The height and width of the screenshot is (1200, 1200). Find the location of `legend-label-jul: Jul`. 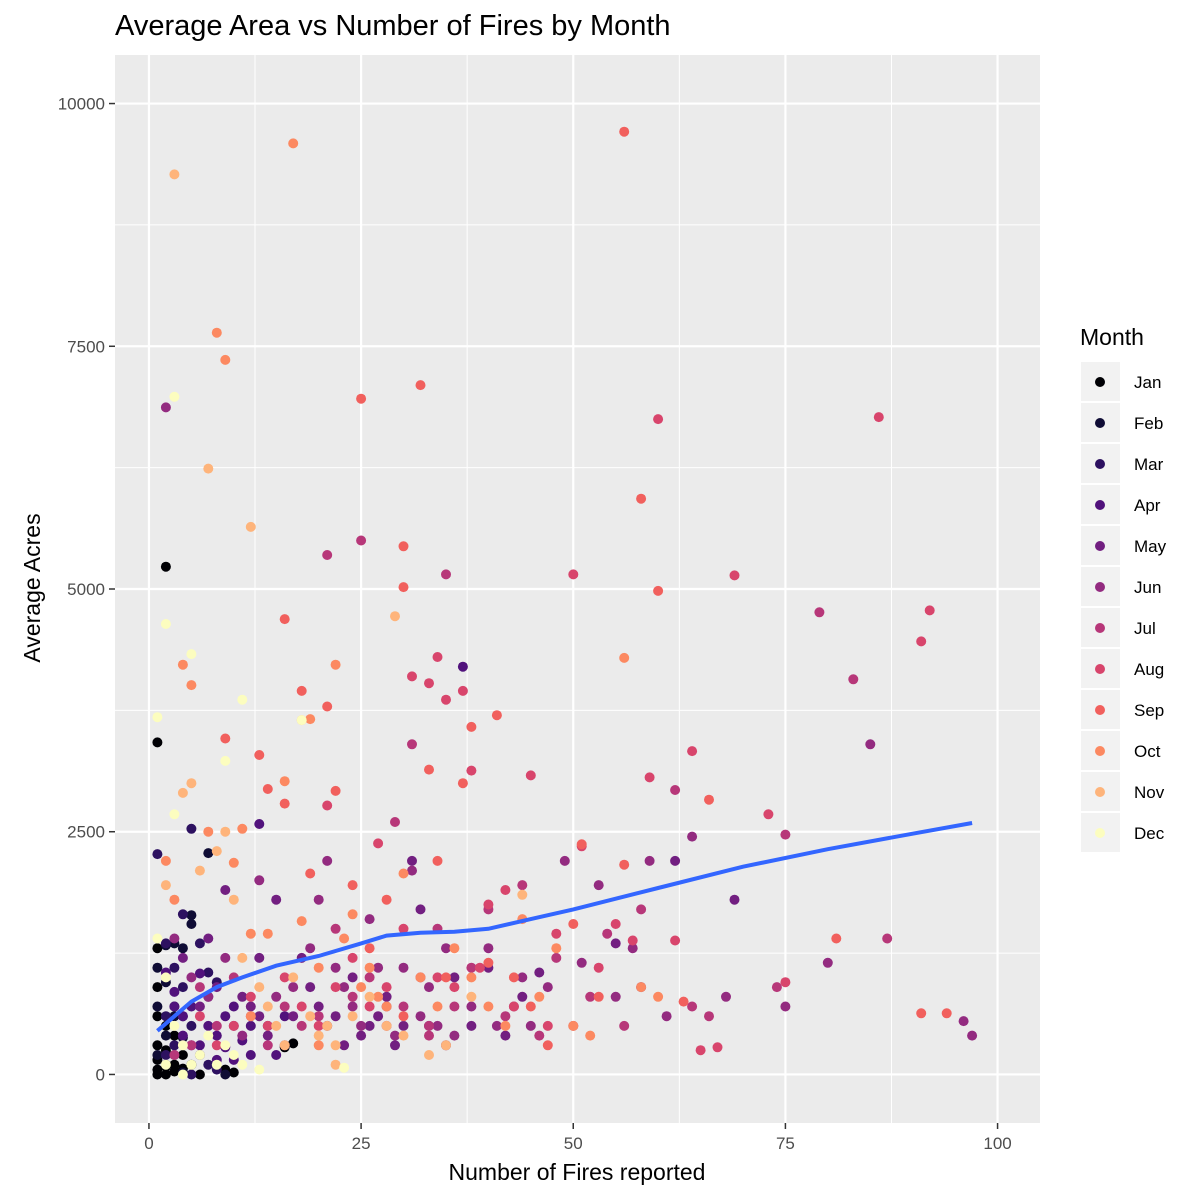

legend-label-jul: Jul is located at coordinates (1145, 628).